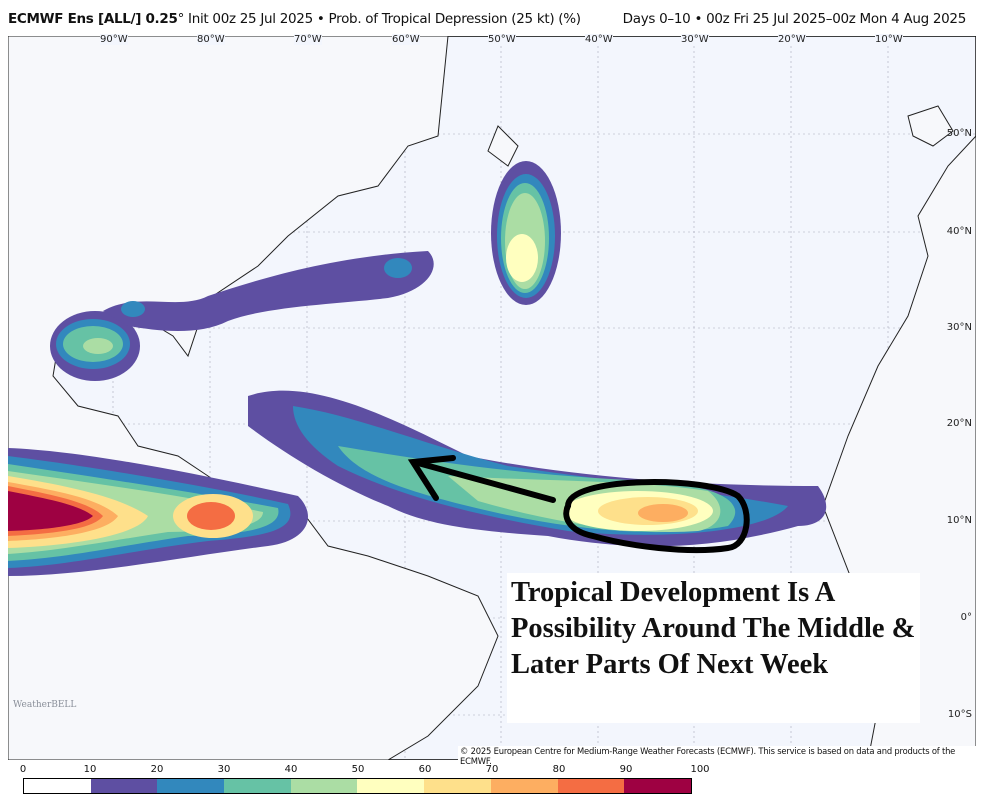 The image size is (984, 808). What do you see at coordinates (599, 39) in the screenshot?
I see `lon-label: 40°W` at bounding box center [599, 39].